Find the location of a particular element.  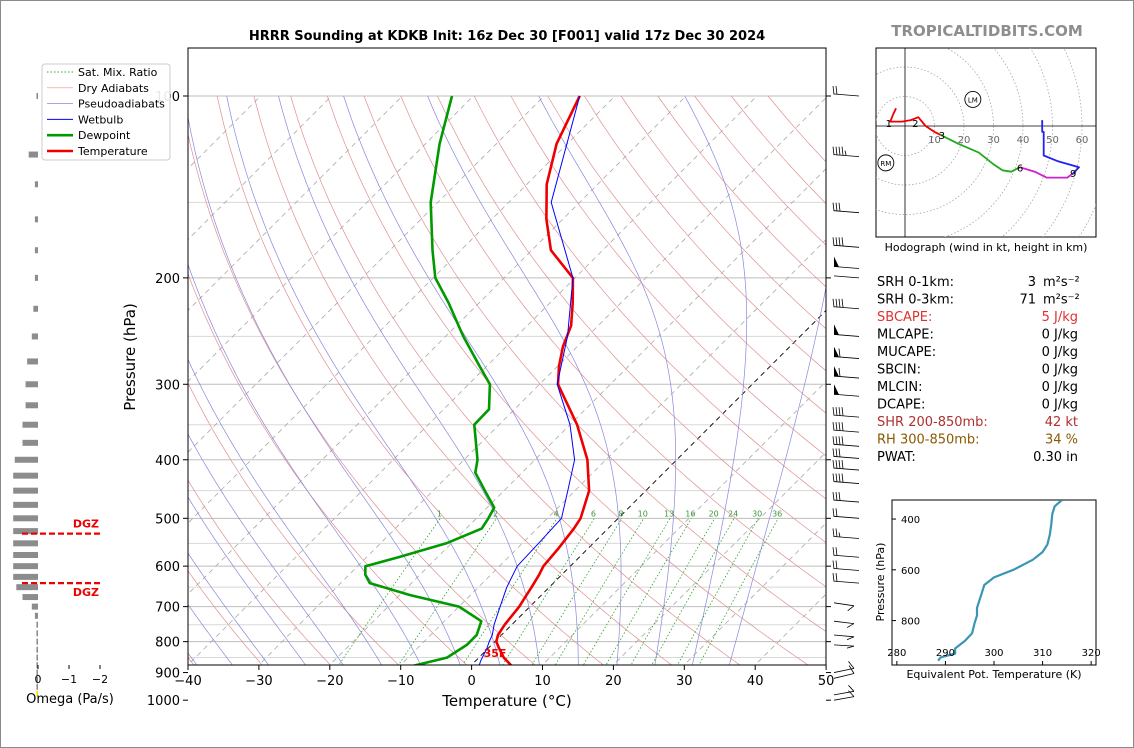

x-tick-label: 10 is located at coordinates (542, 681).